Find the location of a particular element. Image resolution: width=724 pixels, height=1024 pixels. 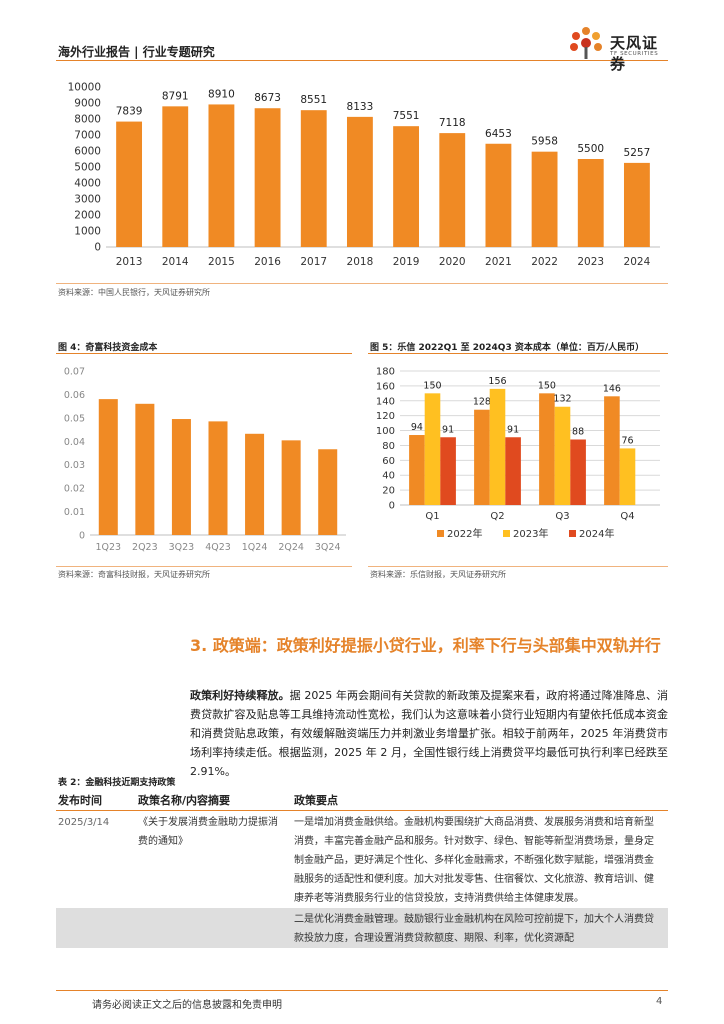

logo-subtitle: TF SECURITIES is located at coordinates (634, 54).